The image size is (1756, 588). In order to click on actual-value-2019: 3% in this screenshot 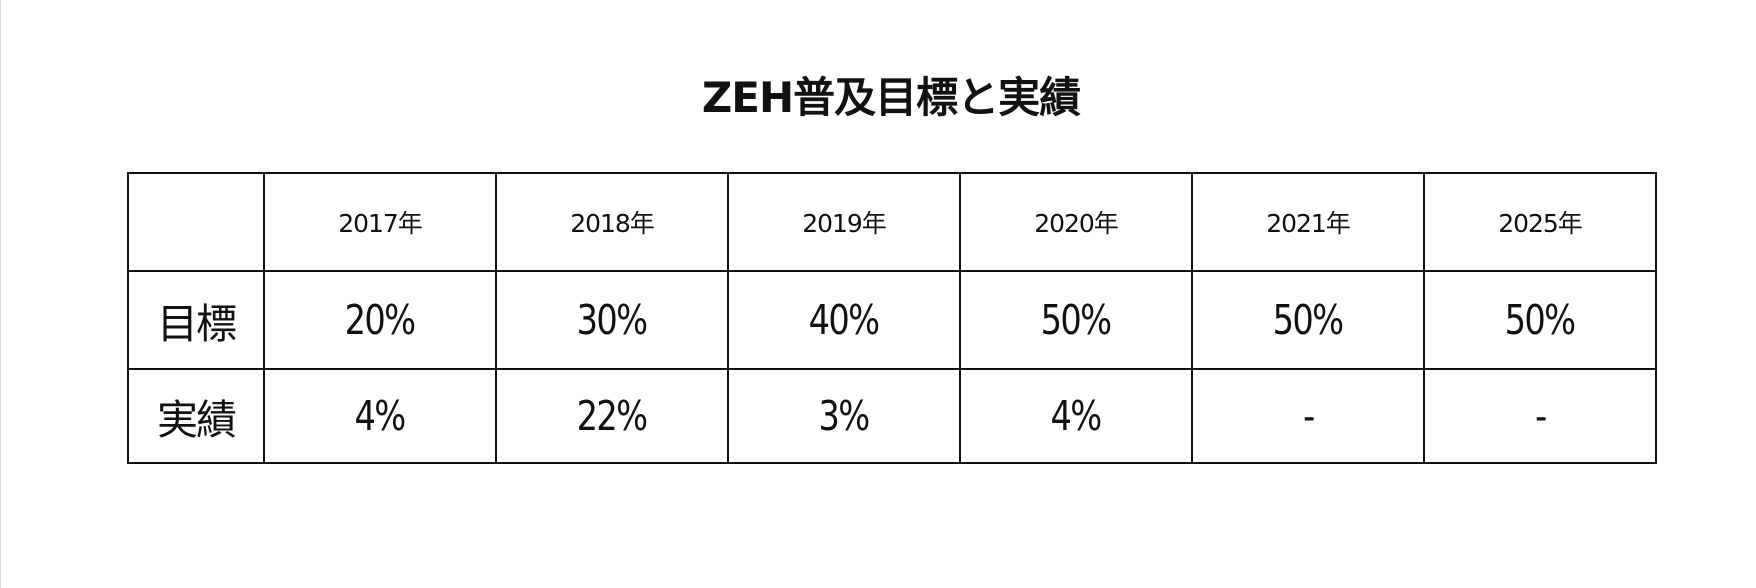, I will do `click(844, 416)`.